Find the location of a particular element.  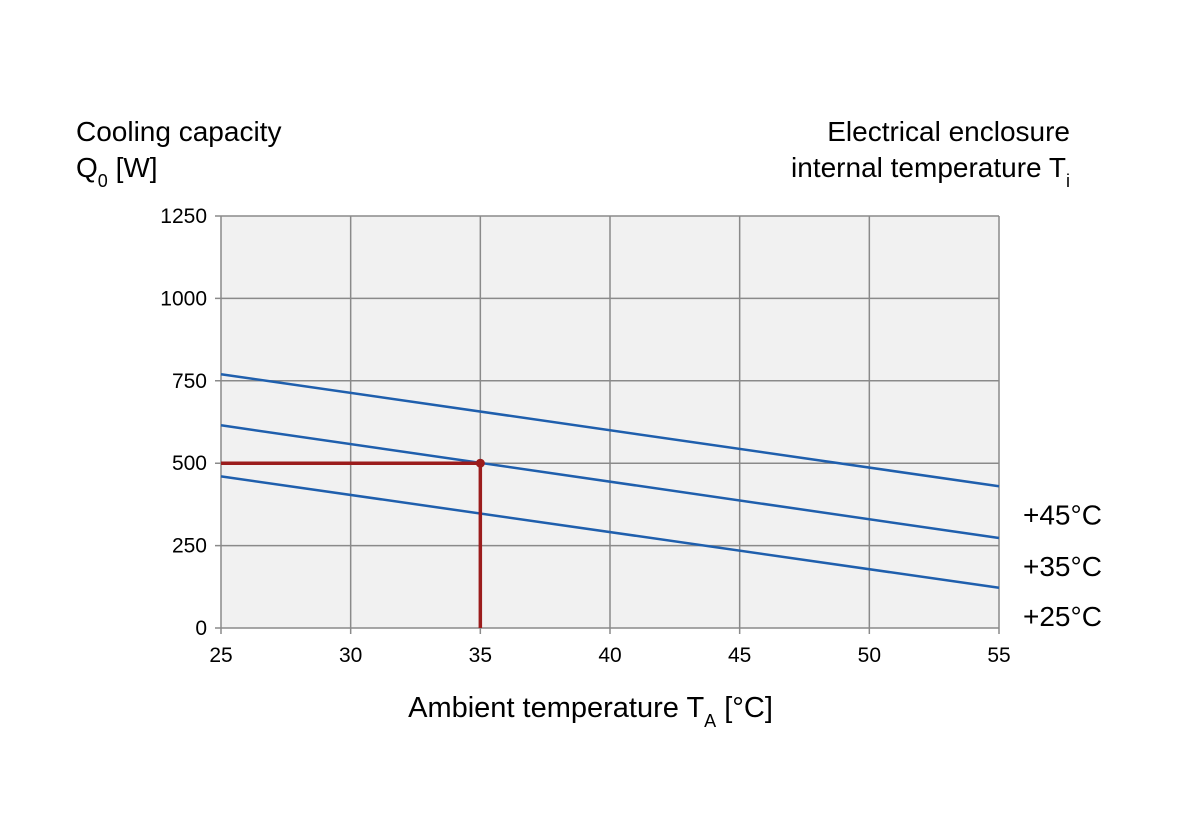

y-axis-label-main: Cooling capacity is located at coordinates (179, 131).